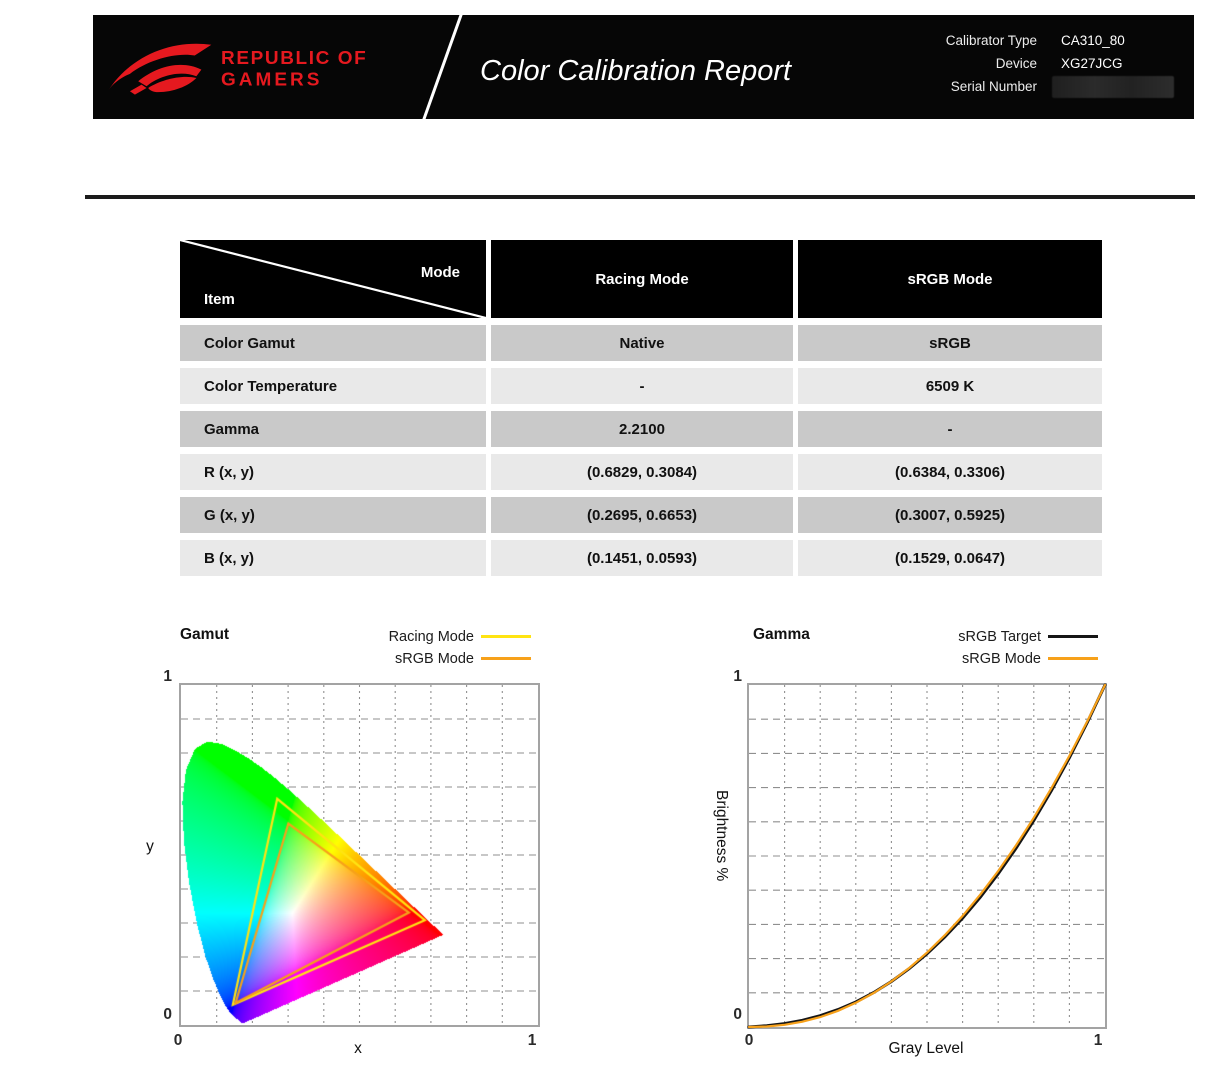 The image size is (1230, 1088). What do you see at coordinates (150, 846) in the screenshot?
I see `gamut-yaxis-label: y` at bounding box center [150, 846].